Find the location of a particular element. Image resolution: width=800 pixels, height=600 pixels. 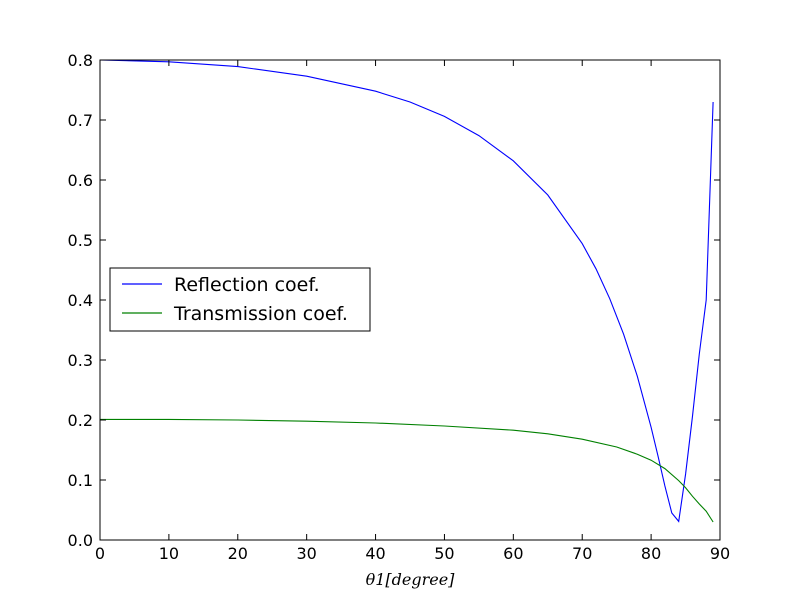

y-tick-label: 0.7 is located at coordinates (80, 120).